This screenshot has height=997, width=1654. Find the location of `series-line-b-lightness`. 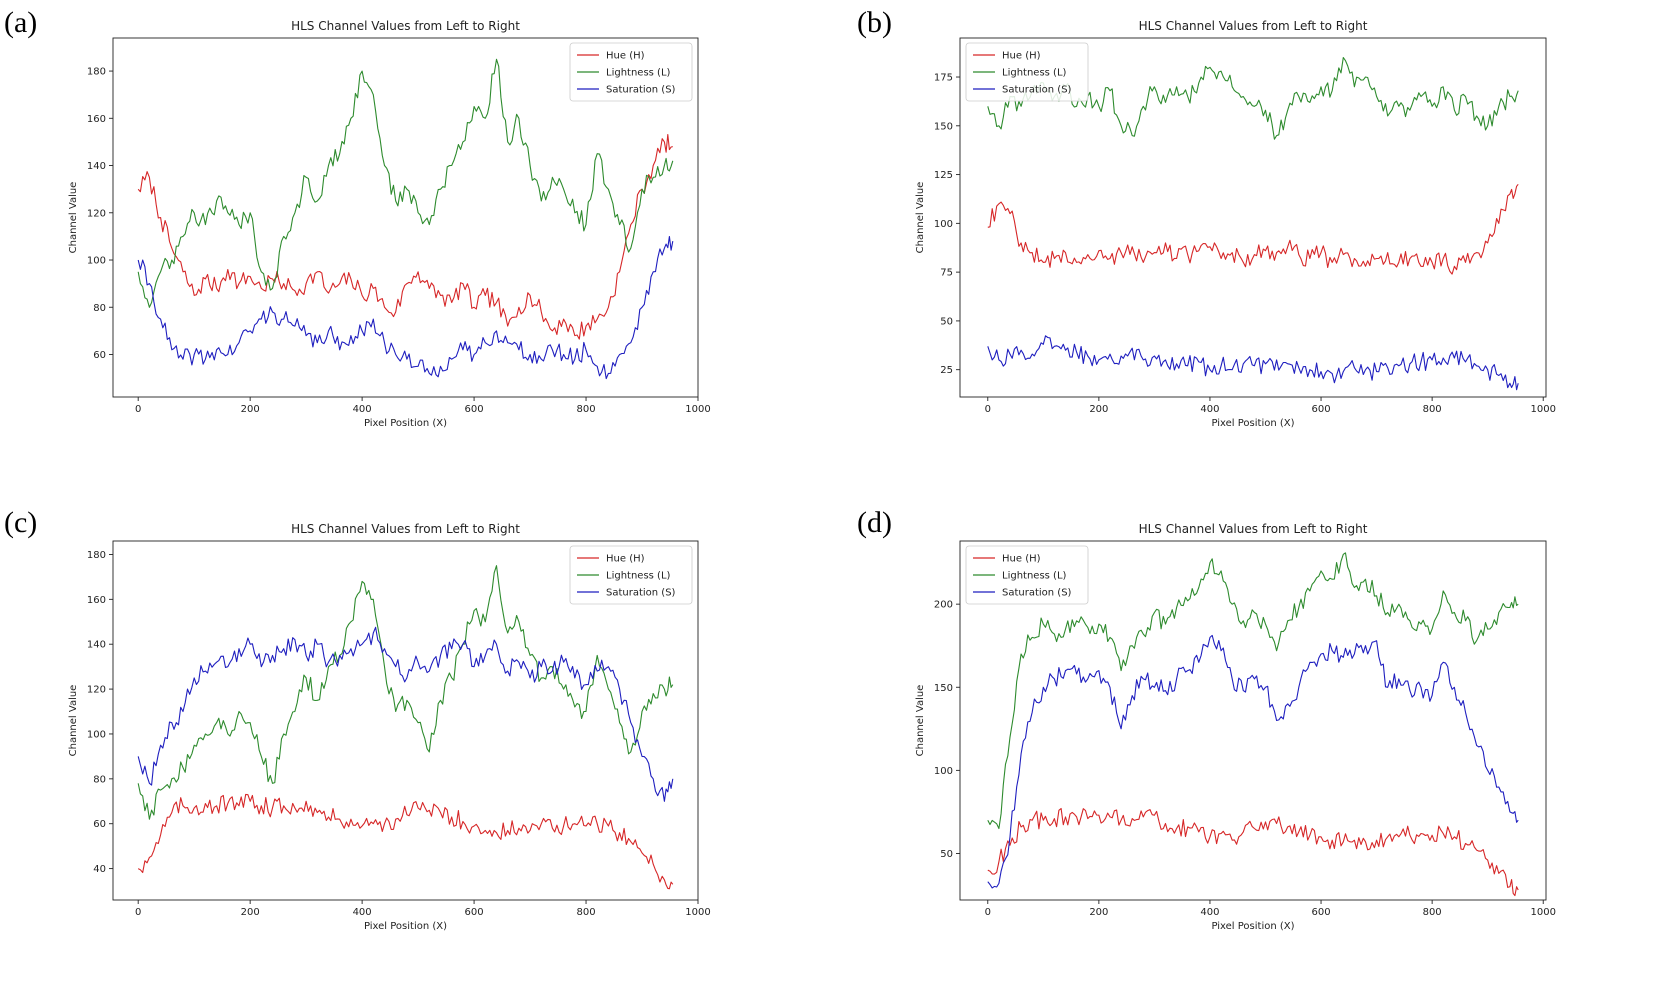

series-line-b-lightness is located at coordinates (1253, 98).